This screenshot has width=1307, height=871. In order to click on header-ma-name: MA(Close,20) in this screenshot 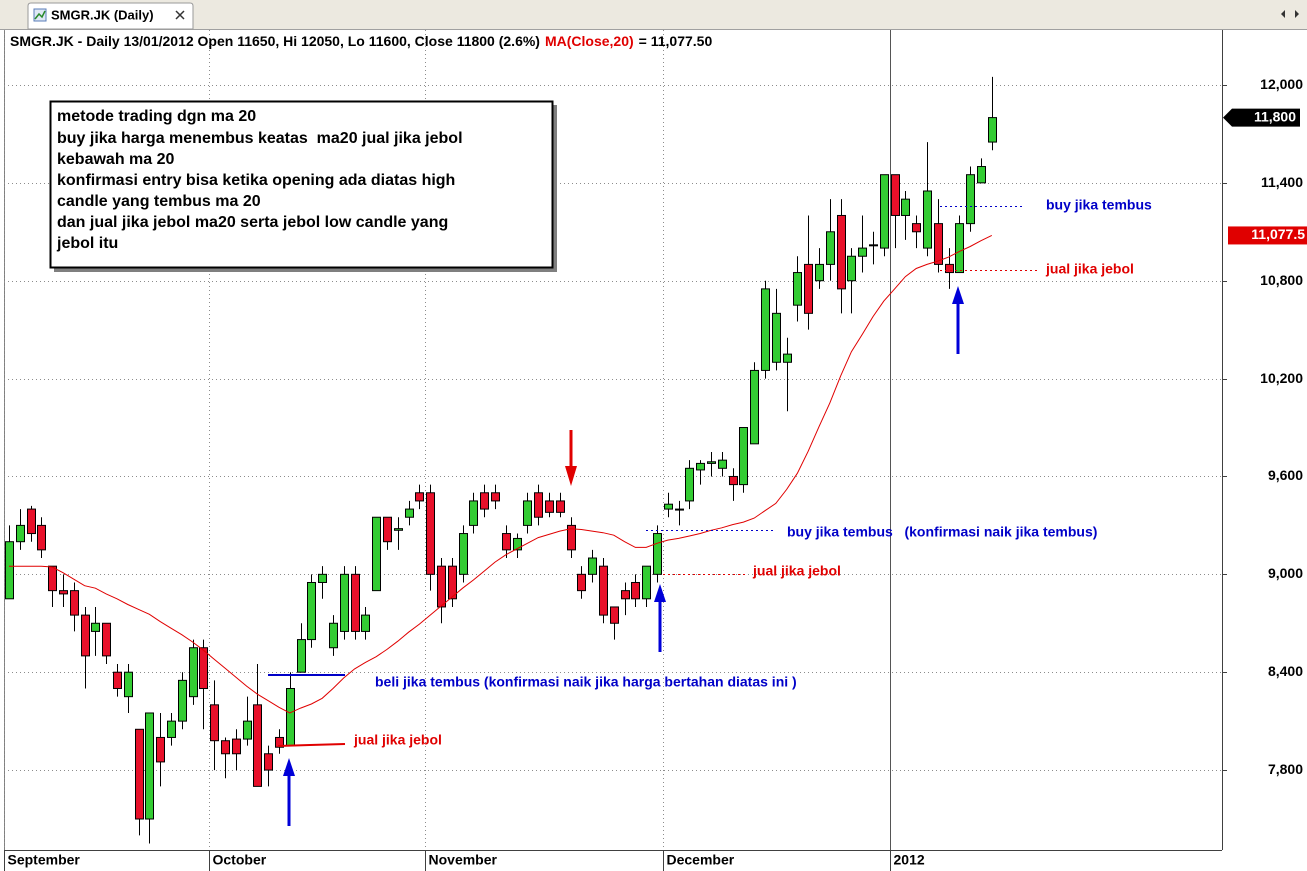, I will do `click(589, 41)`.